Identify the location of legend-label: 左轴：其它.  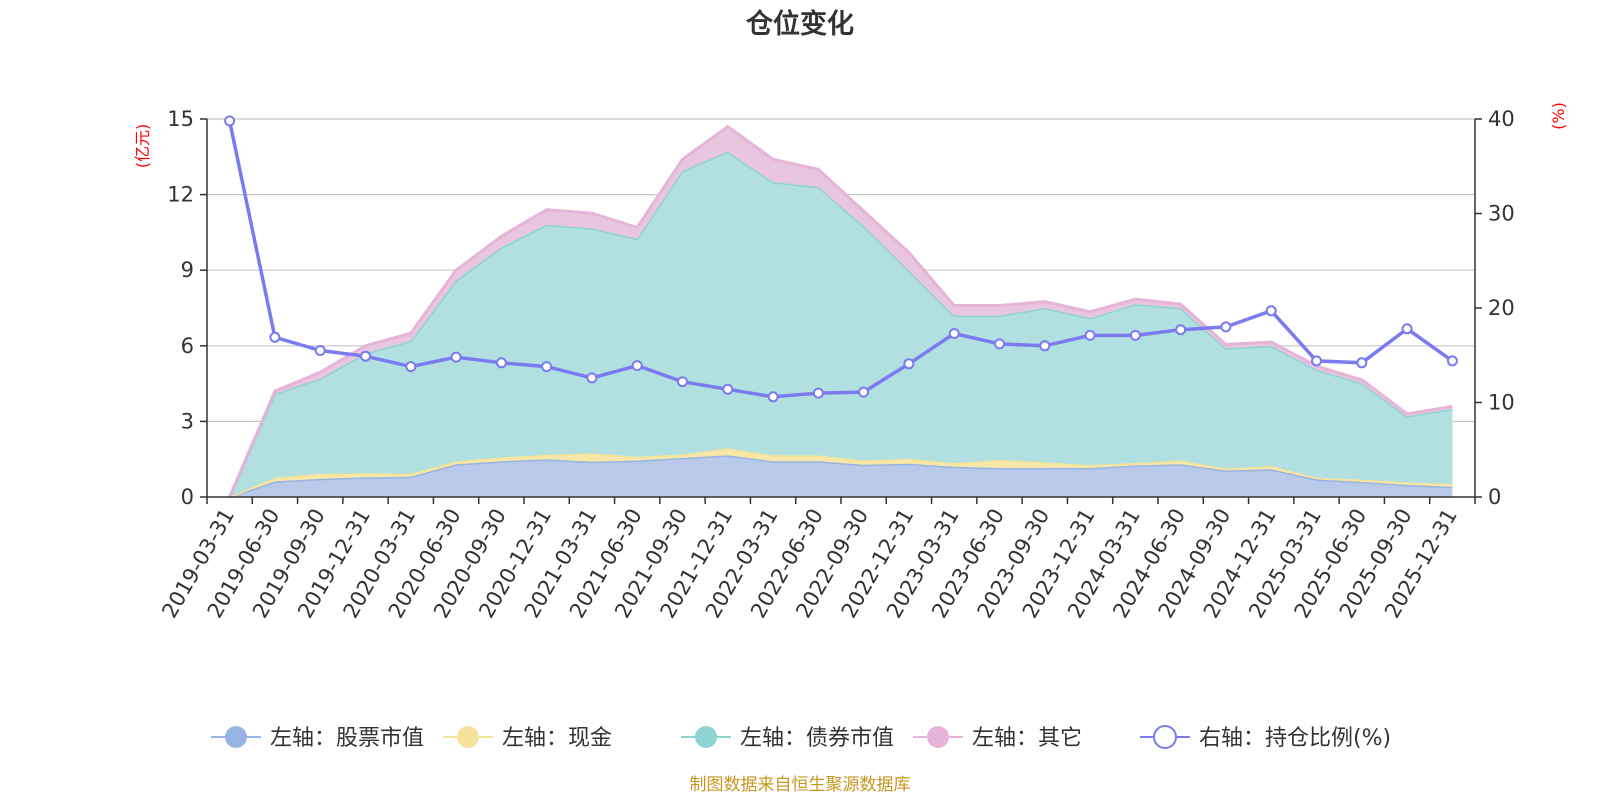
(1027, 738).